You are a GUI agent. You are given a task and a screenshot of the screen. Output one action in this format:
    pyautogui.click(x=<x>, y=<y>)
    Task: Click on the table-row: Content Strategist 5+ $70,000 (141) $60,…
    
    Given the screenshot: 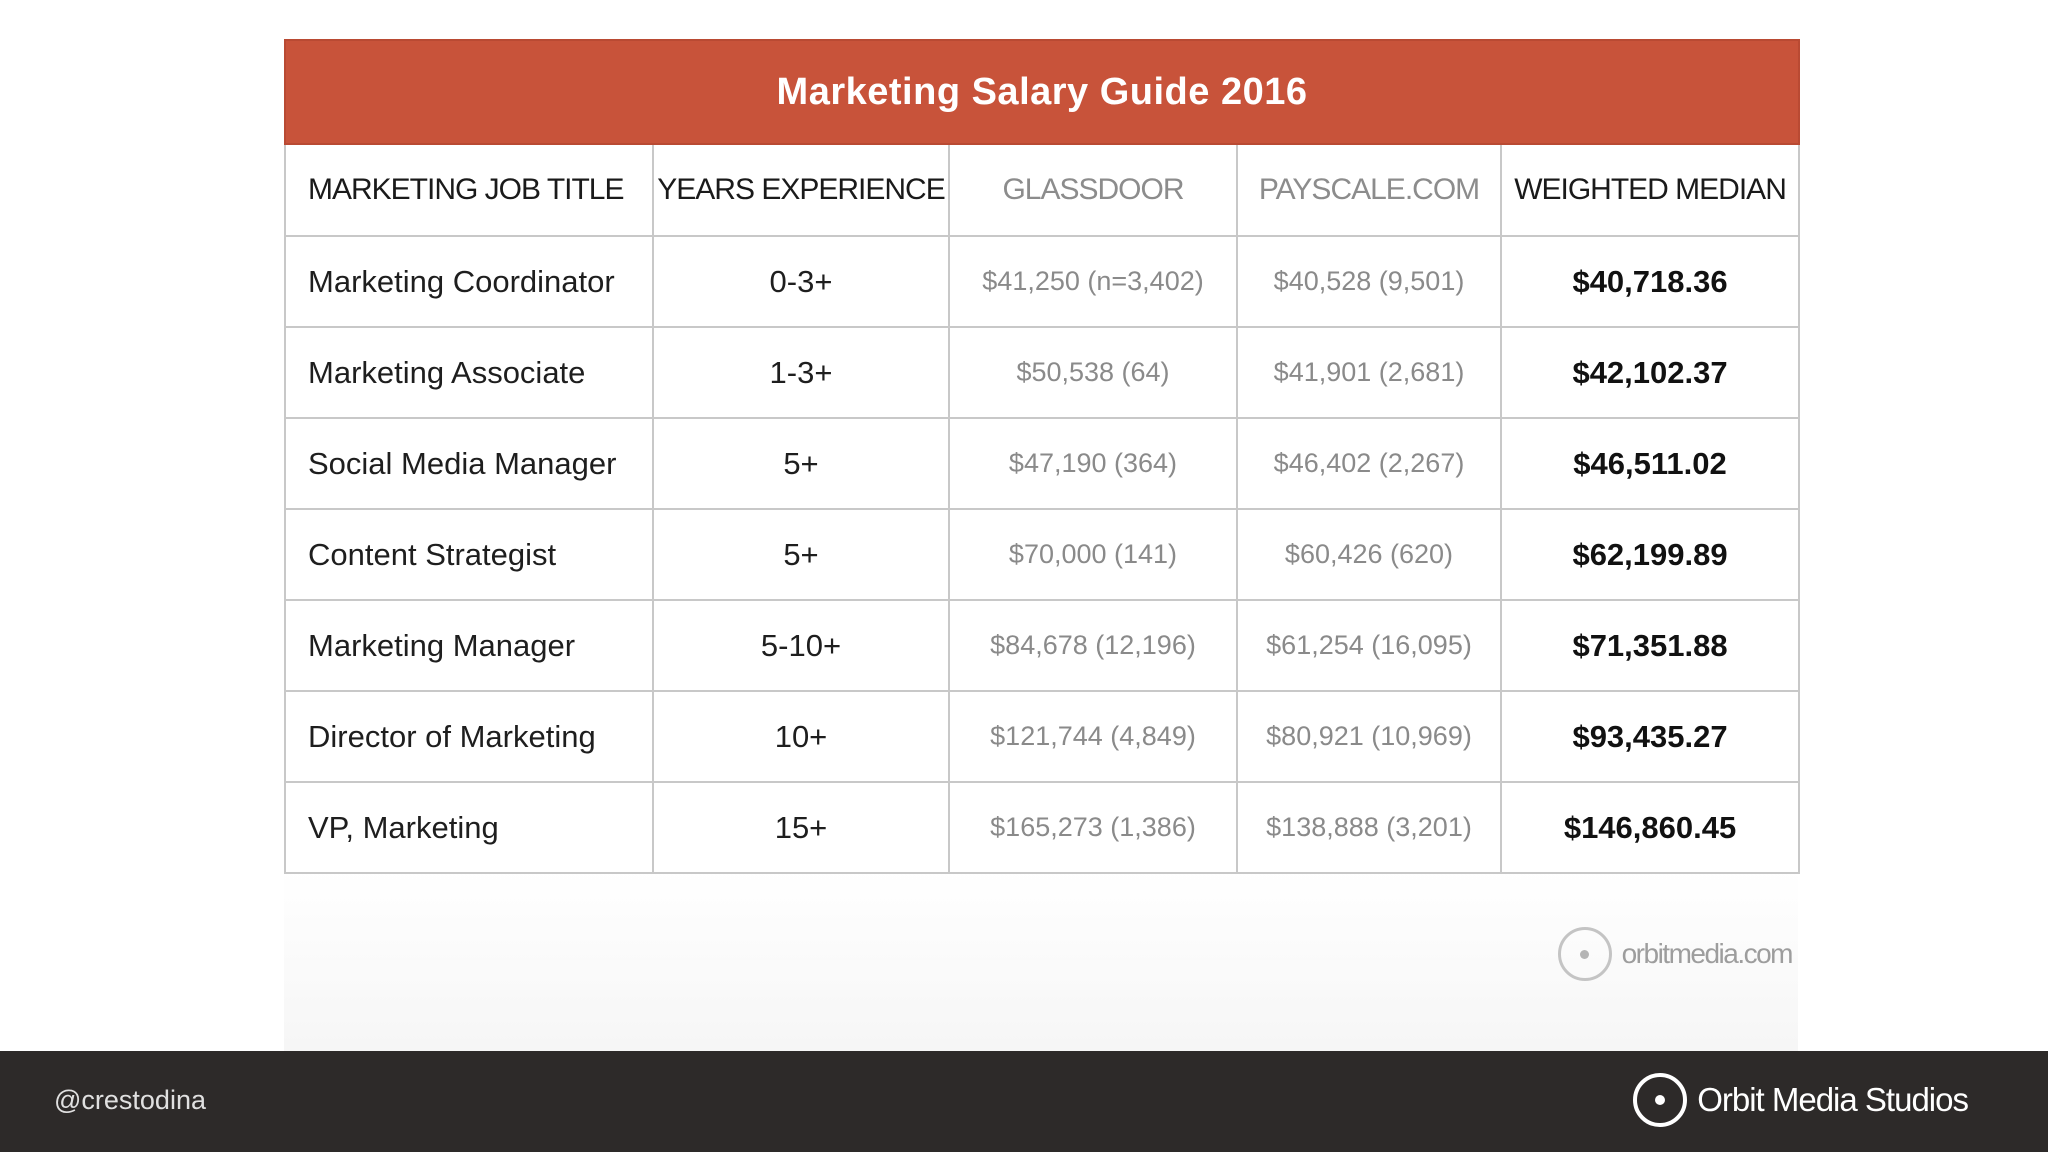 What is the action you would take?
    pyautogui.click(x=1042, y=554)
    